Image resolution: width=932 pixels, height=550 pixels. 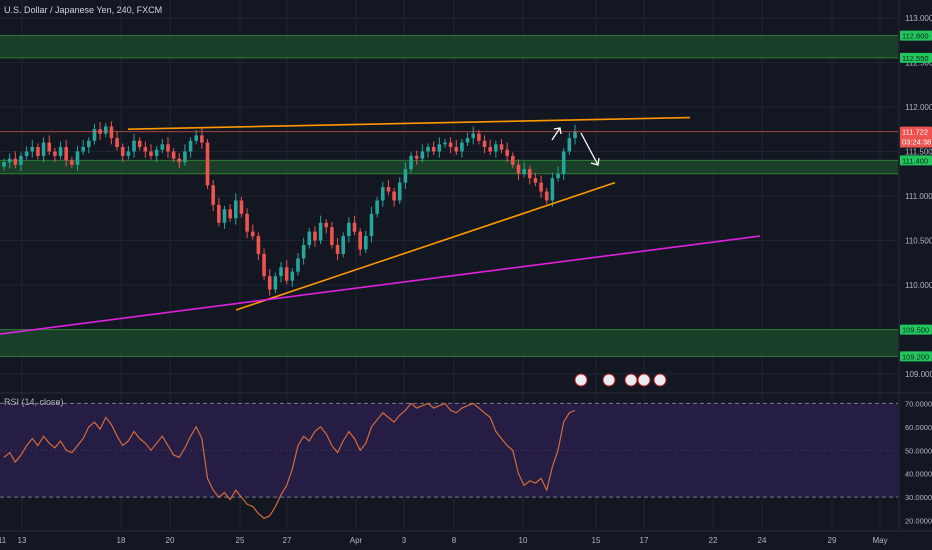 I want to click on time-tick-label: 25, so click(x=240, y=540).